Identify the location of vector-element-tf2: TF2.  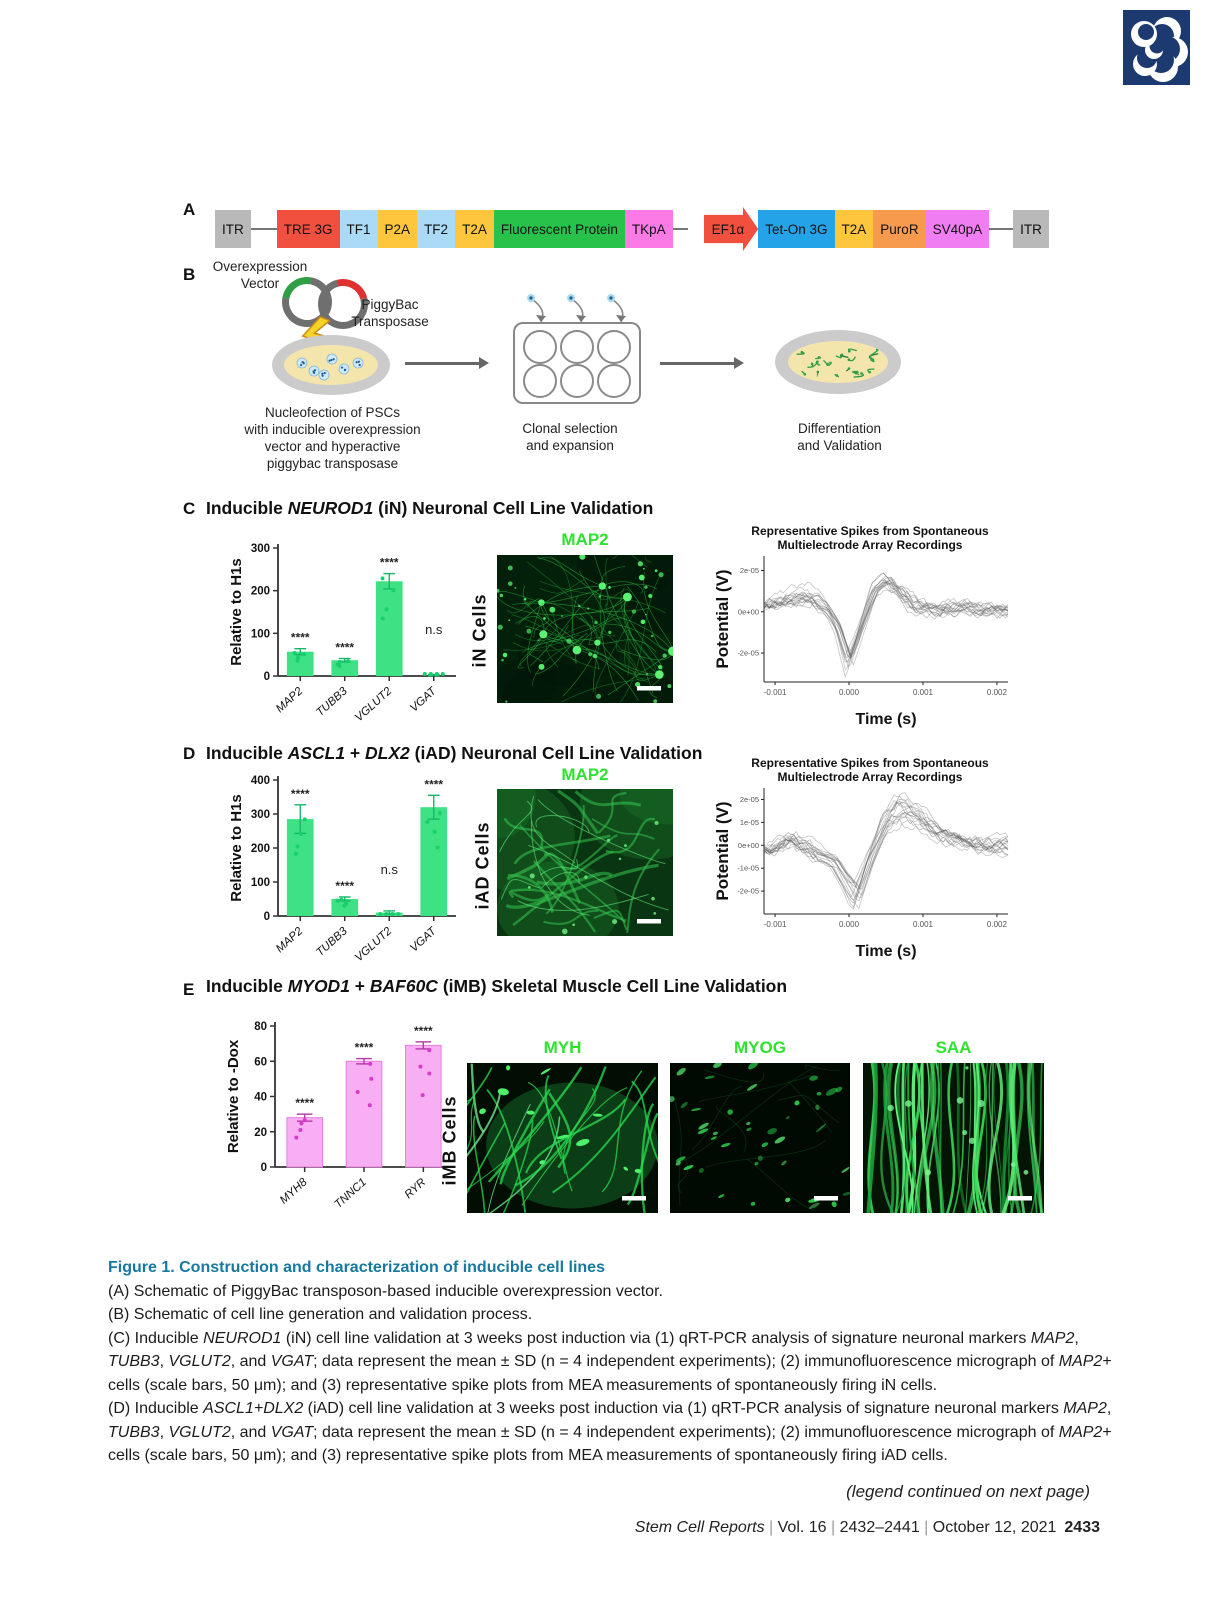
(436, 229).